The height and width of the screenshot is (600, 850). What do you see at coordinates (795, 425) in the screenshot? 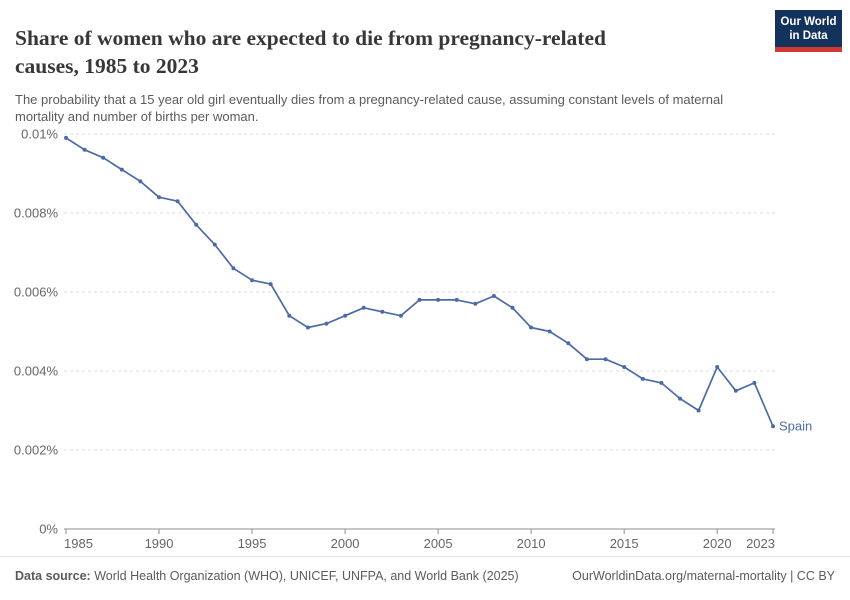
I see `series-label-spain: Spain` at bounding box center [795, 425].